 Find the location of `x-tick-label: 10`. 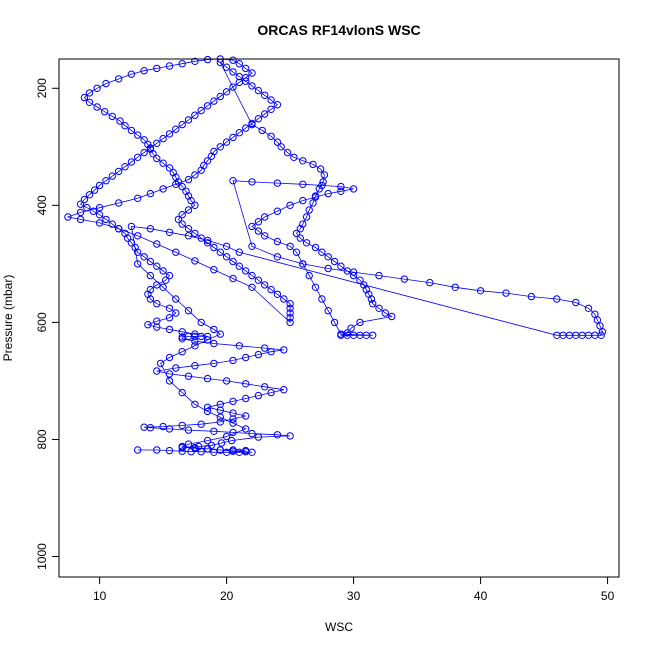

x-tick-label: 10 is located at coordinates (100, 596).